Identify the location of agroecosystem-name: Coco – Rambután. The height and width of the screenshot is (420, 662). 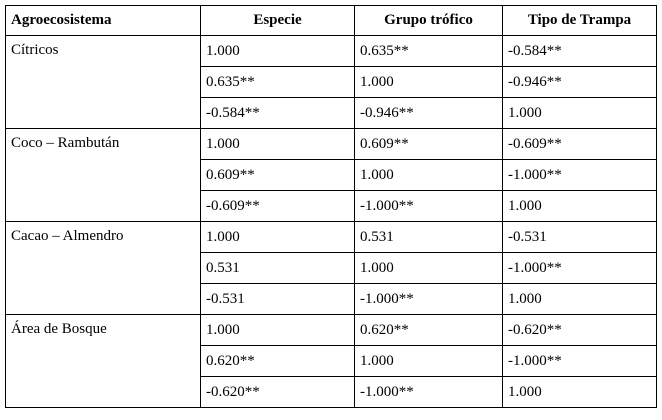
(103, 175).